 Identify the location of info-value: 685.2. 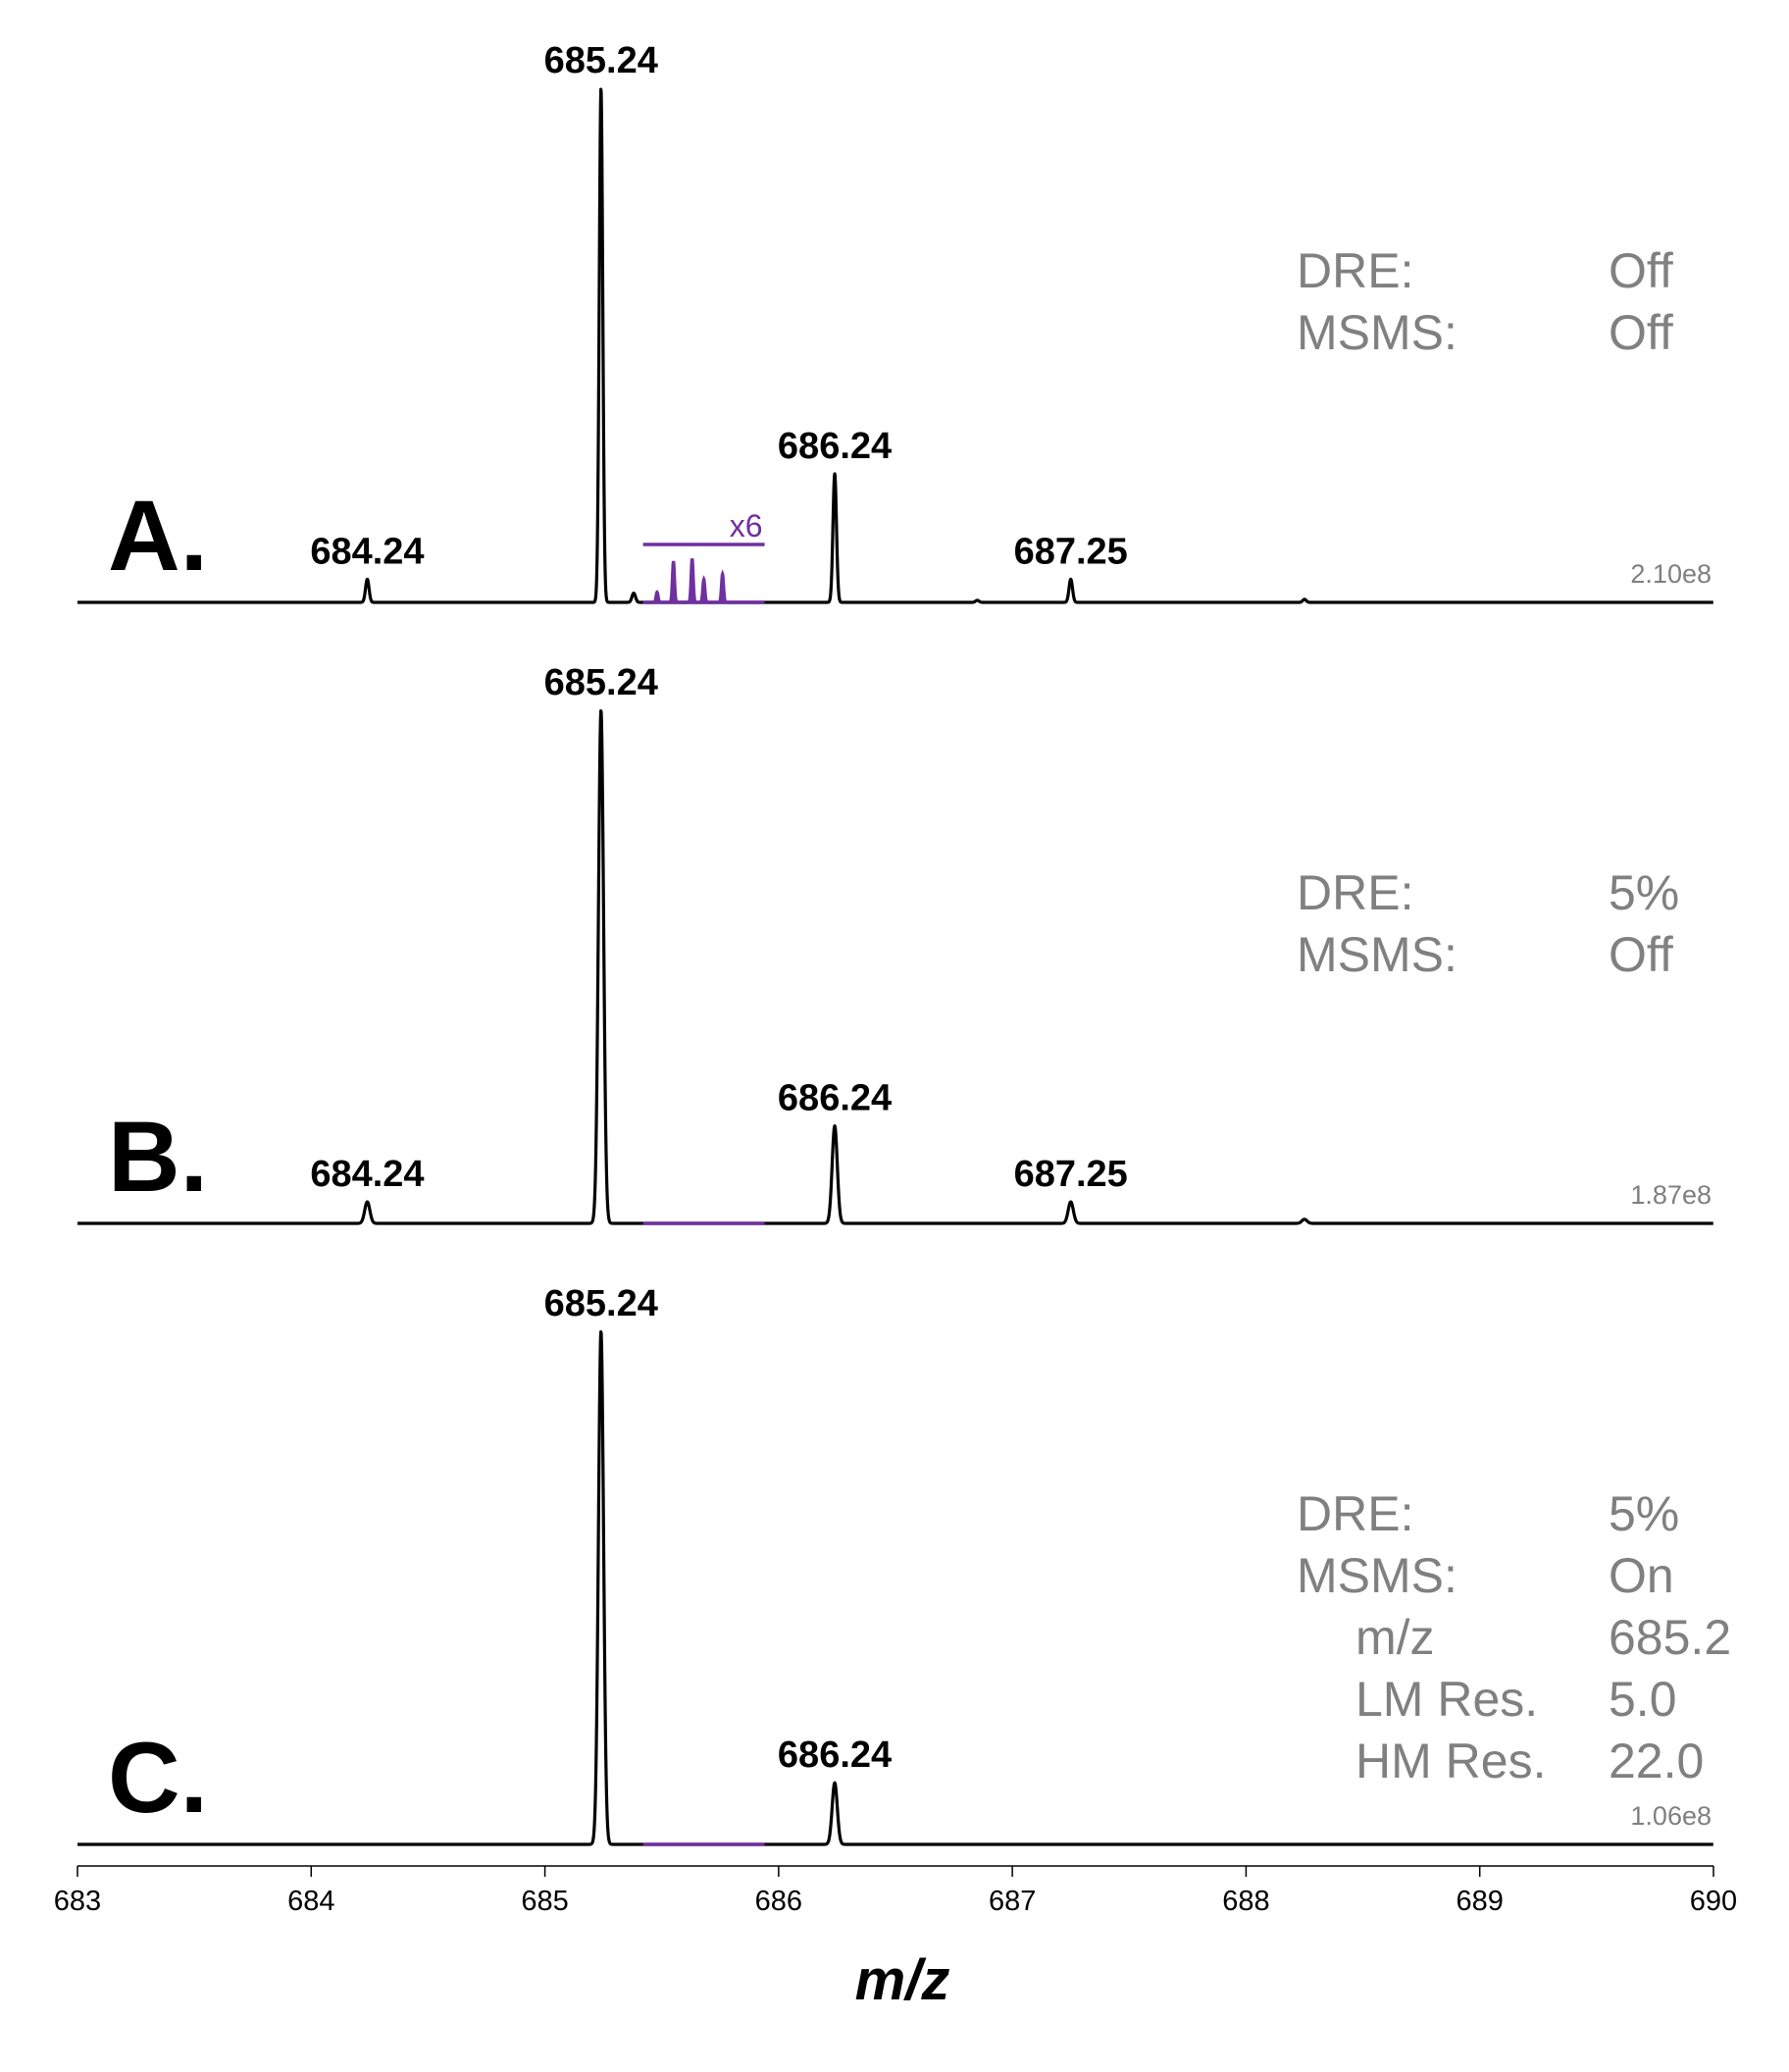
(1670, 1637).